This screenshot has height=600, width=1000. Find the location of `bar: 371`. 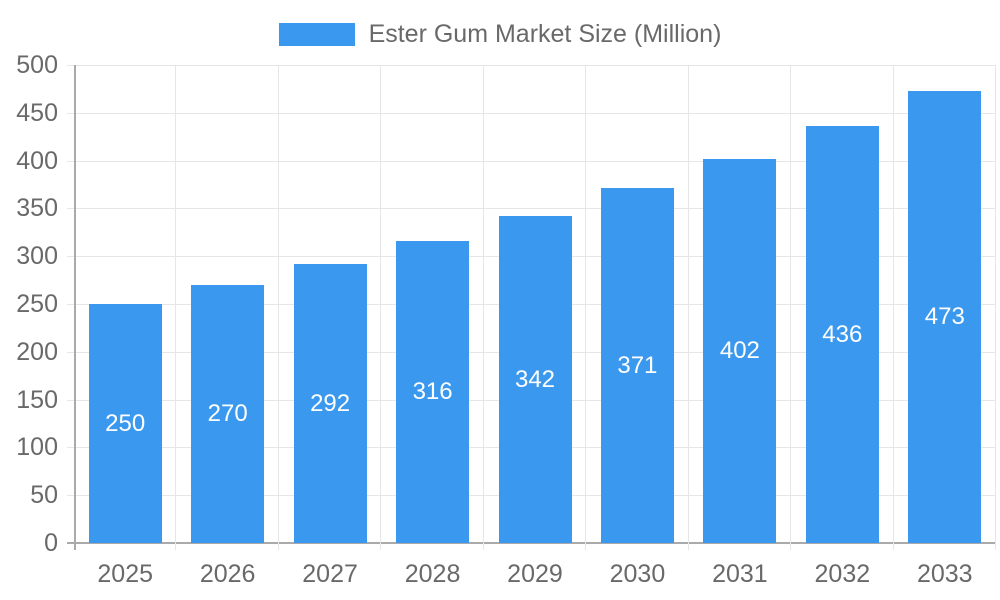

bar: 371 is located at coordinates (637, 365).